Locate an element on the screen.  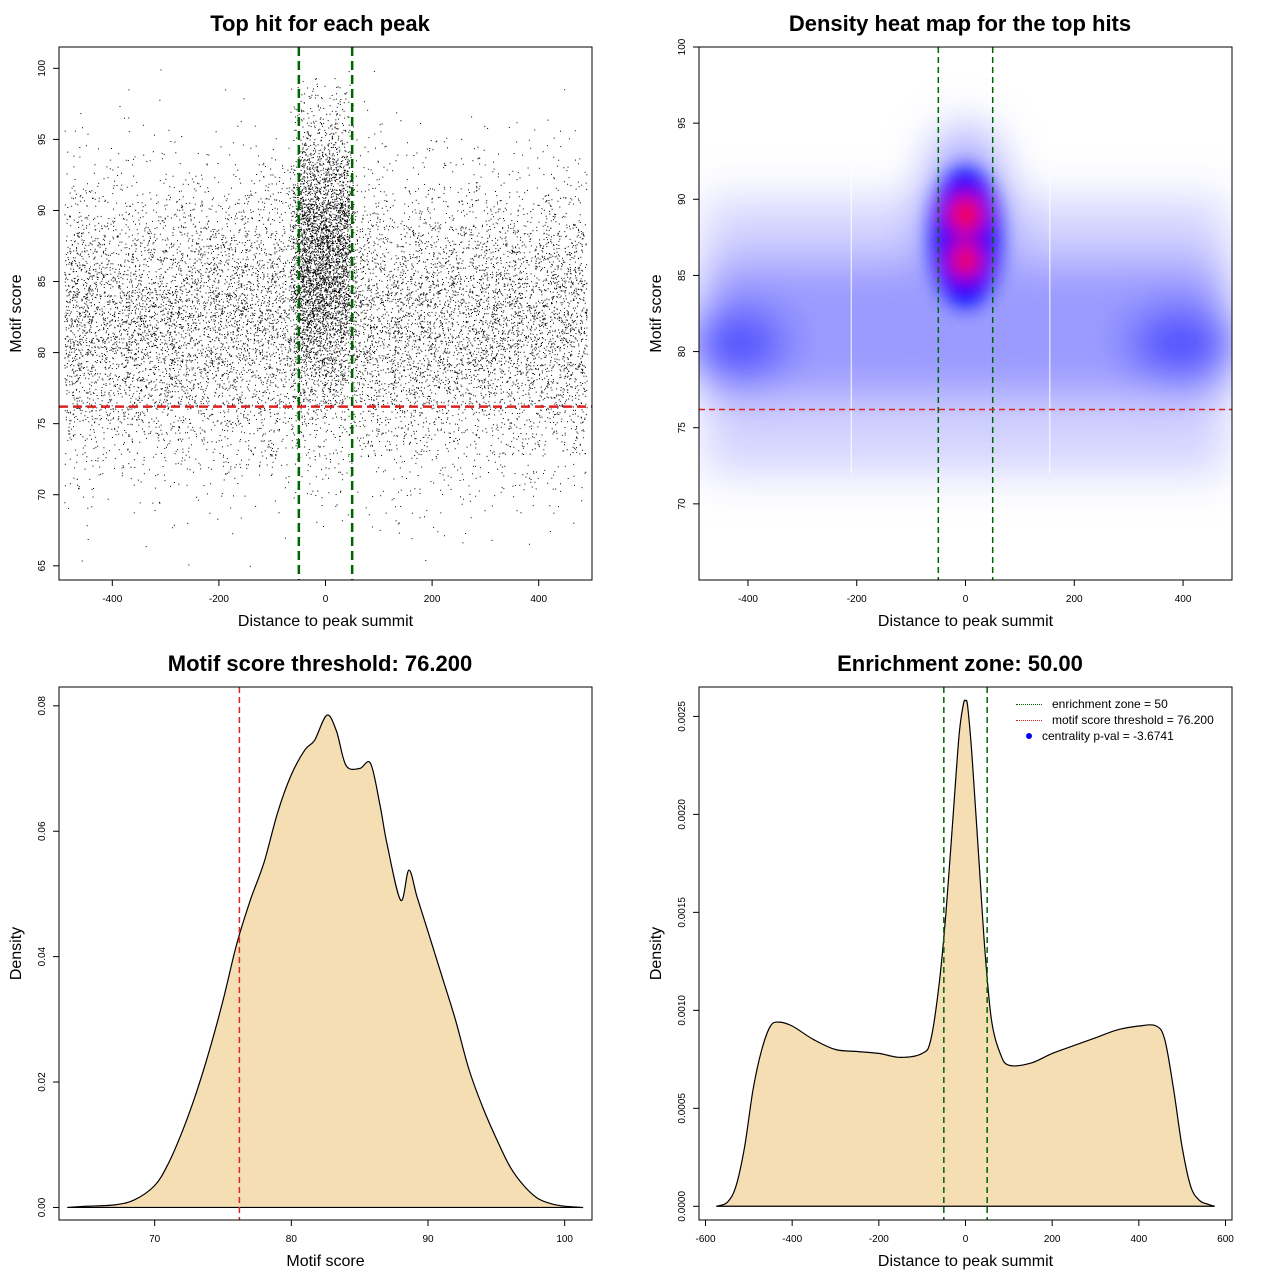
legend-label: centrality p-val = -3.6741 is located at coordinates (1108, 736).